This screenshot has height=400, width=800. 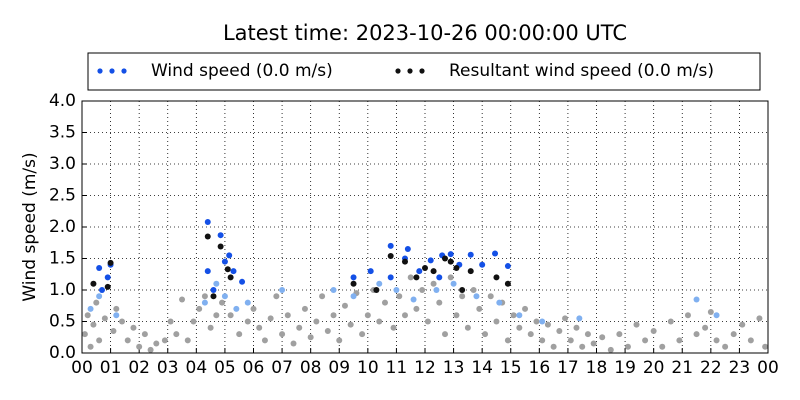 I want to click on x-tick-label: 15, so click(x=511, y=368).